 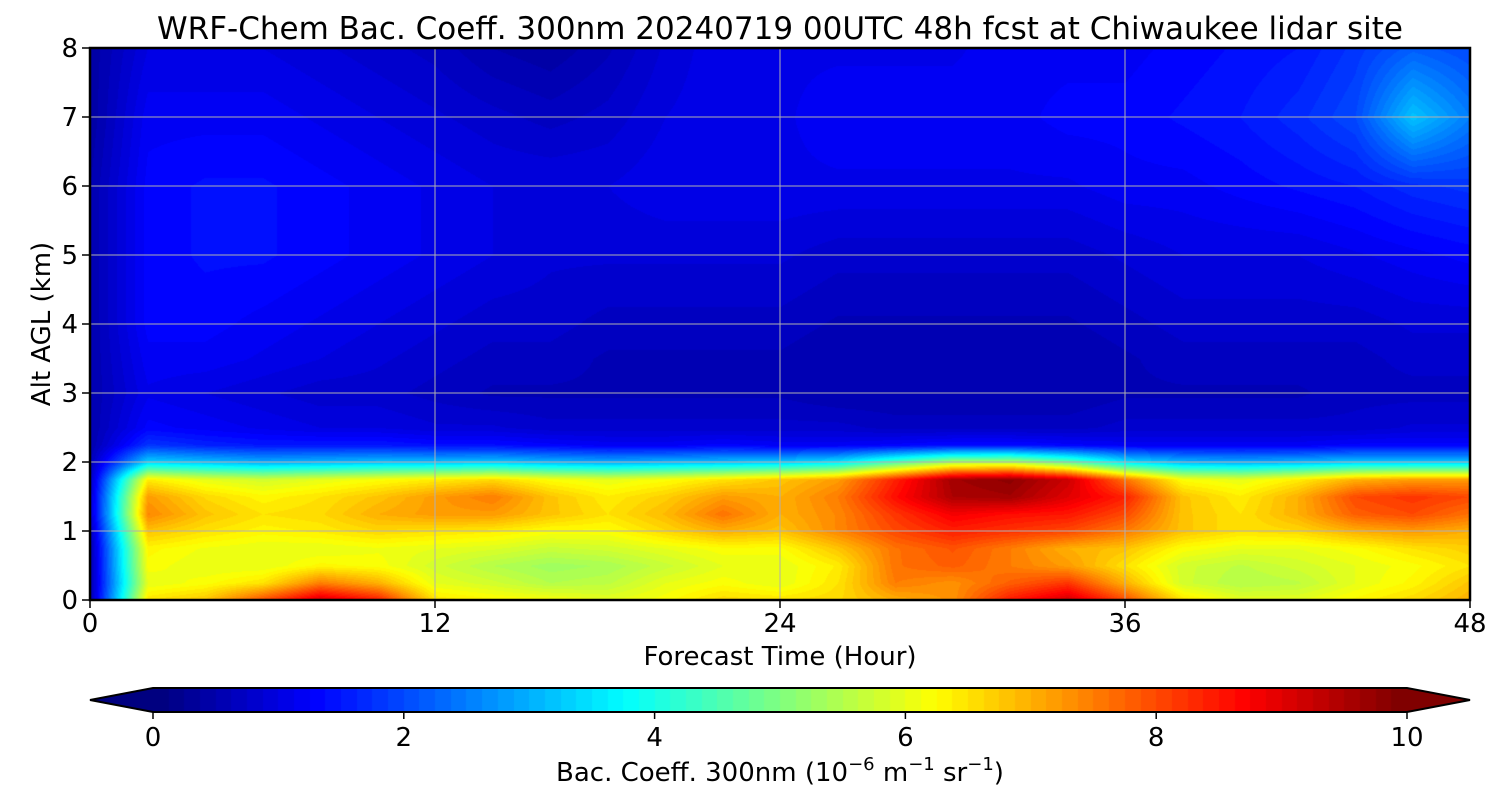 I want to click on x-tick-label: 48, so click(x=1469, y=624).